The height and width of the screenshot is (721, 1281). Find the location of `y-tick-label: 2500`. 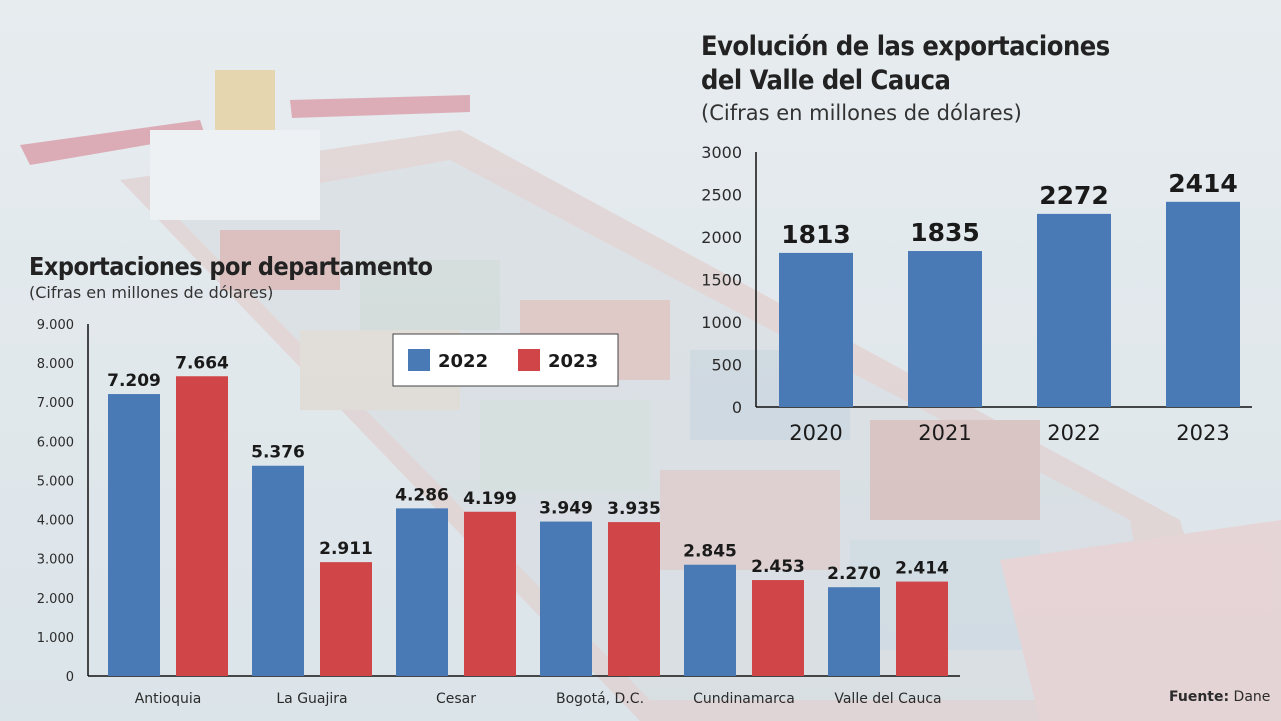

y-tick-label: 2500 is located at coordinates (721, 195).